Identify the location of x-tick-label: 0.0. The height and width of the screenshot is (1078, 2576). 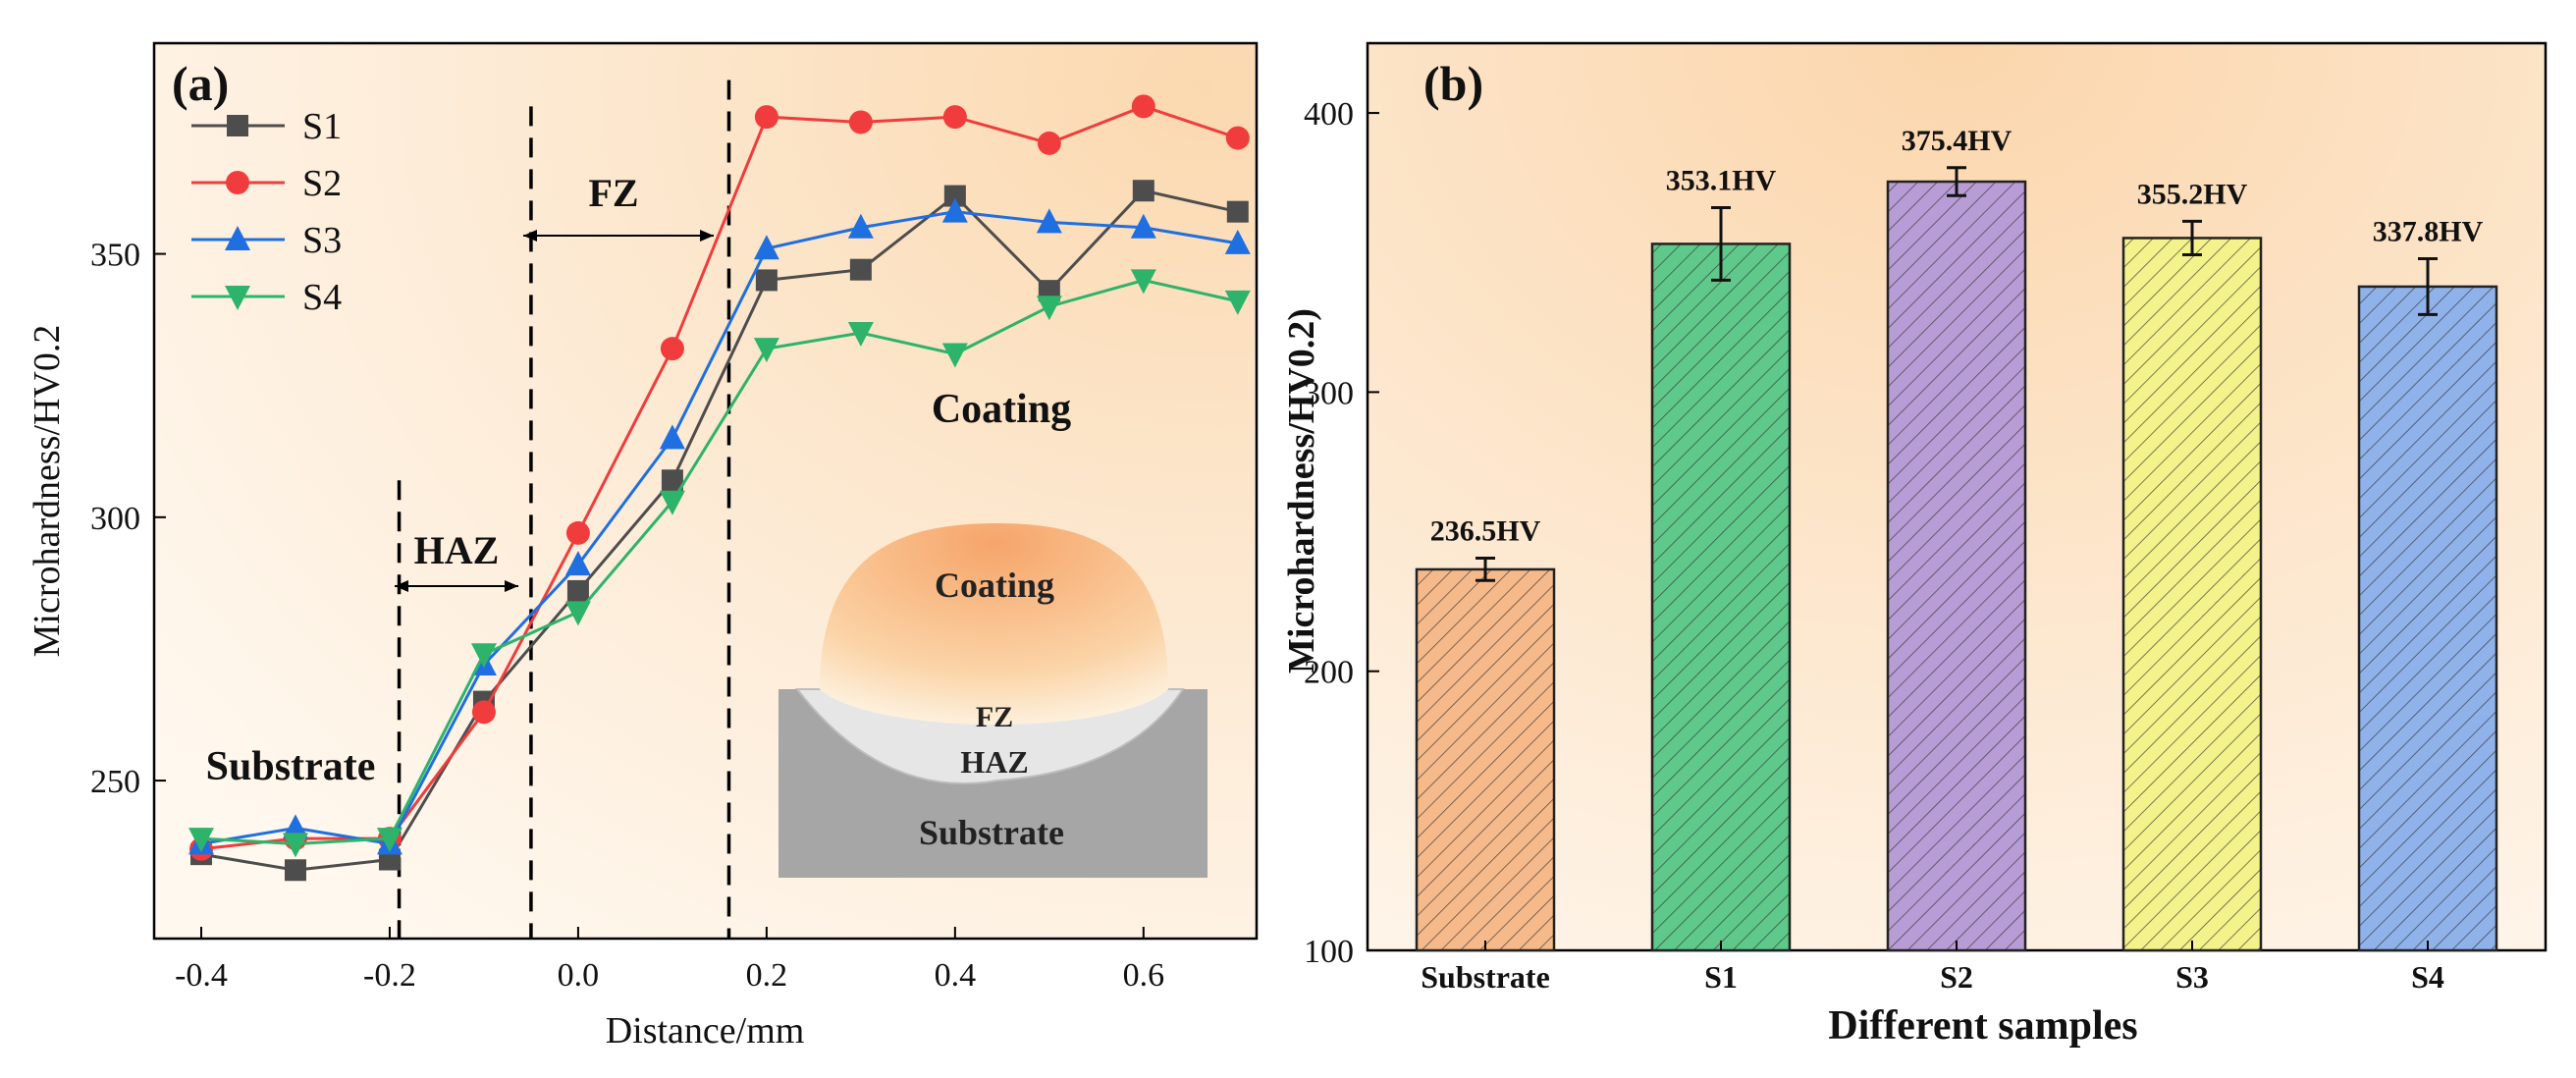
(579, 976).